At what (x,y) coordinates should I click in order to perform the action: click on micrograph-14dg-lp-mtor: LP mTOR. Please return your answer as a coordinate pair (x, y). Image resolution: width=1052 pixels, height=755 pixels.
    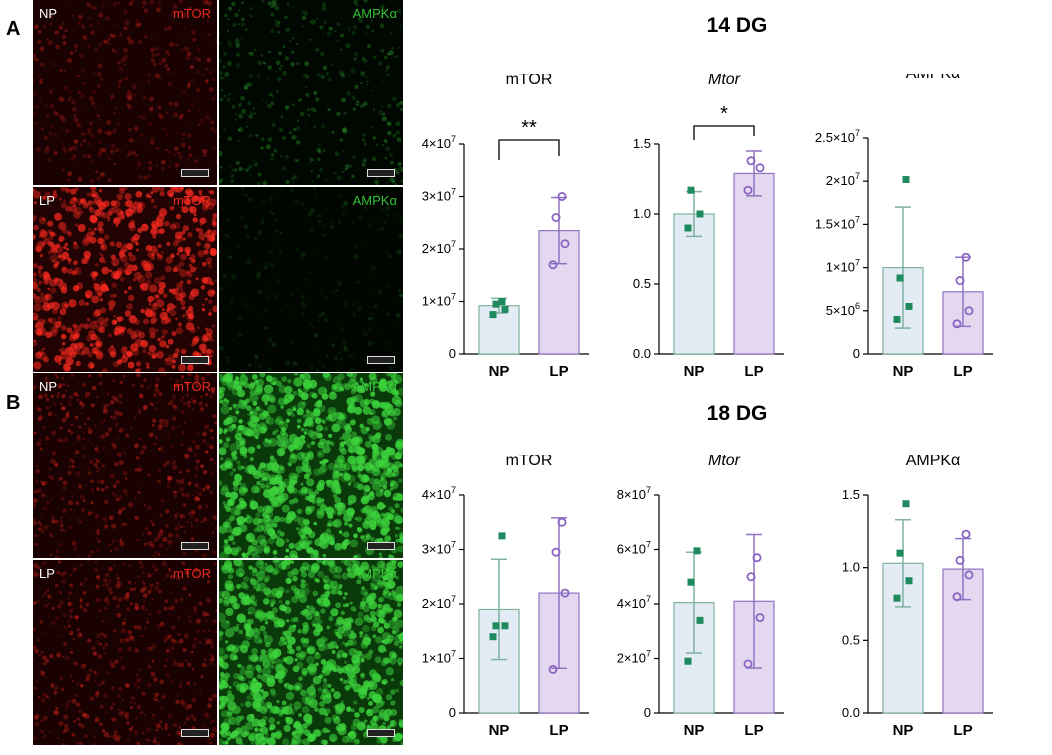
    Looking at the image, I should click on (125, 279).